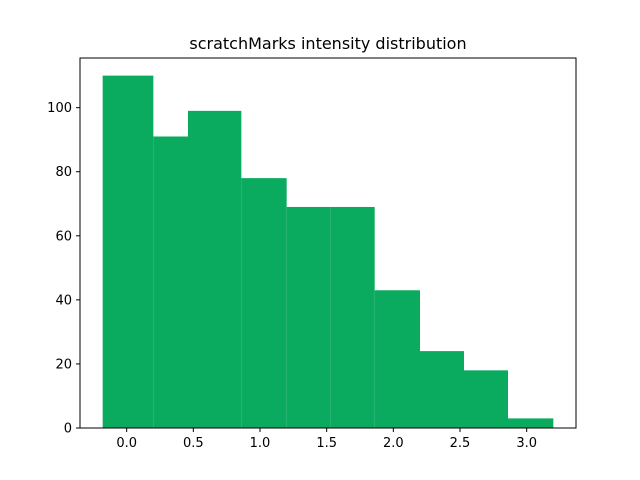 The width and height of the screenshot is (640, 480). What do you see at coordinates (63, 236) in the screenshot?
I see `y-tick-label-3: 60` at bounding box center [63, 236].